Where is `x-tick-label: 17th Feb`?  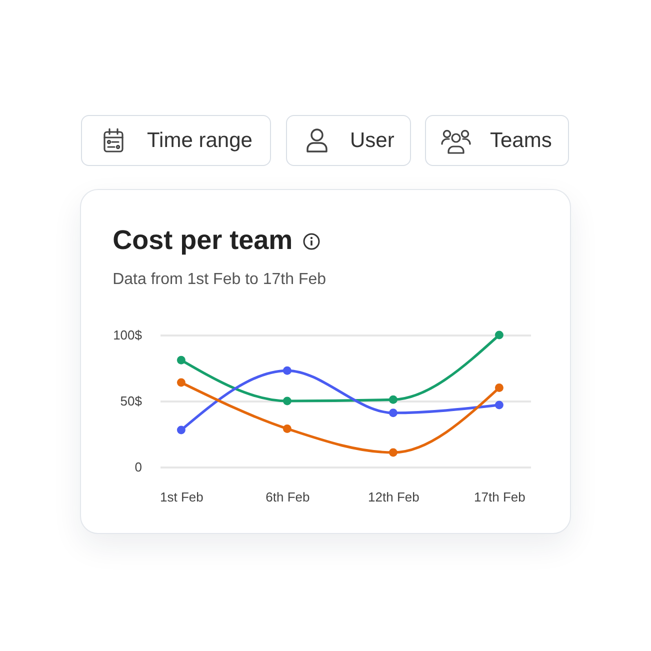 x-tick-label: 17th Feb is located at coordinates (500, 497).